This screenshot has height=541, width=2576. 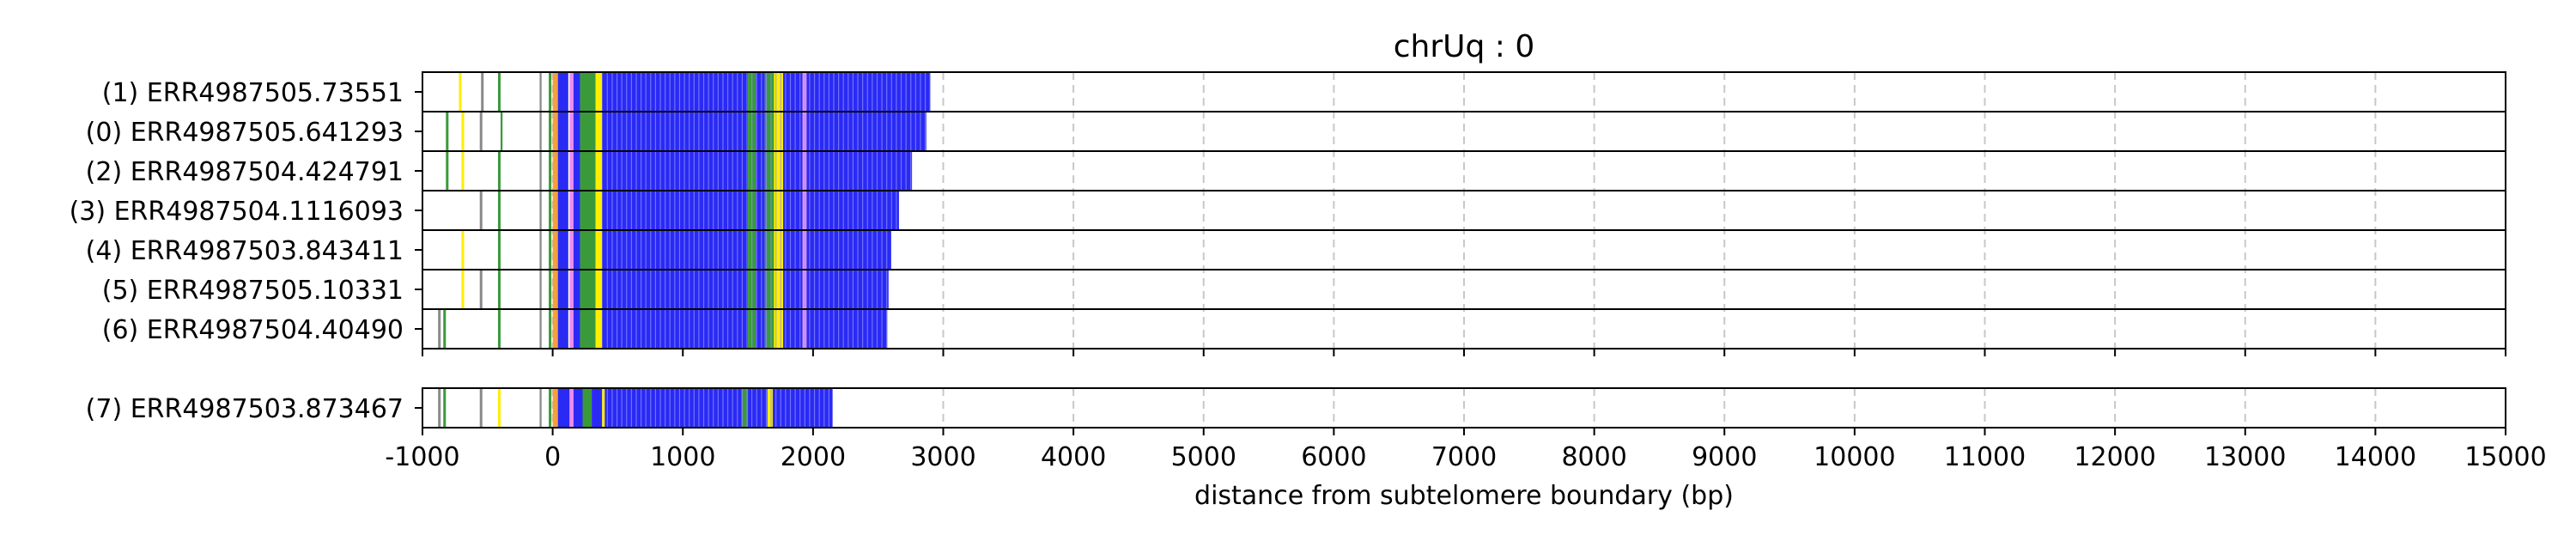 What do you see at coordinates (245, 133) in the screenshot?
I see `read-label: (0) ERR4987505.641293` at bounding box center [245, 133].